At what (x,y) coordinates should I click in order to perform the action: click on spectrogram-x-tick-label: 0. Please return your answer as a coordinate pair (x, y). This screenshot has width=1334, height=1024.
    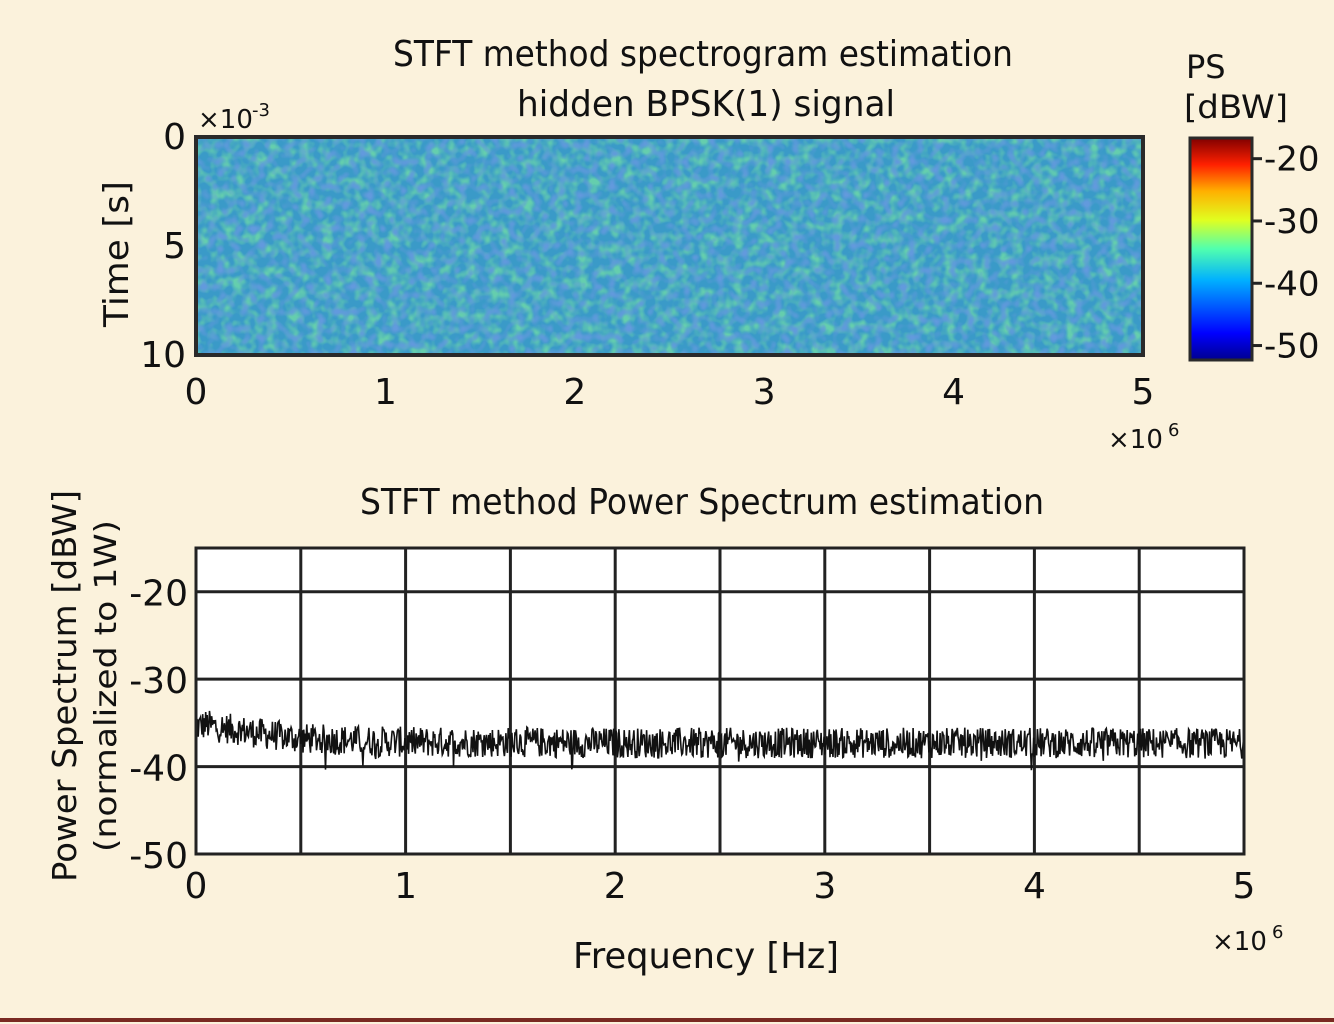
    Looking at the image, I should click on (196, 392).